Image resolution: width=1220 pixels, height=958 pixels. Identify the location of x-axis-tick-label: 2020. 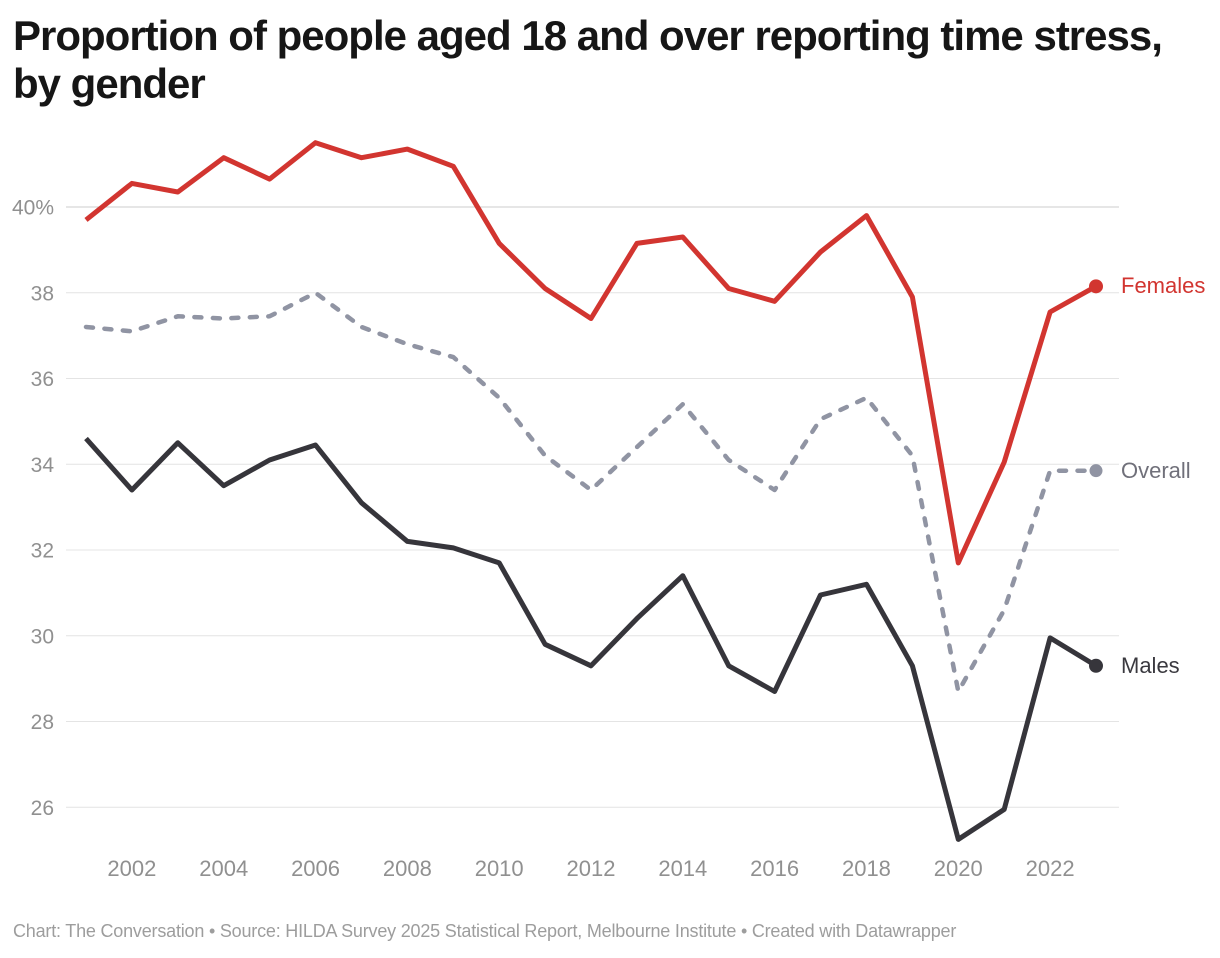
(958, 868).